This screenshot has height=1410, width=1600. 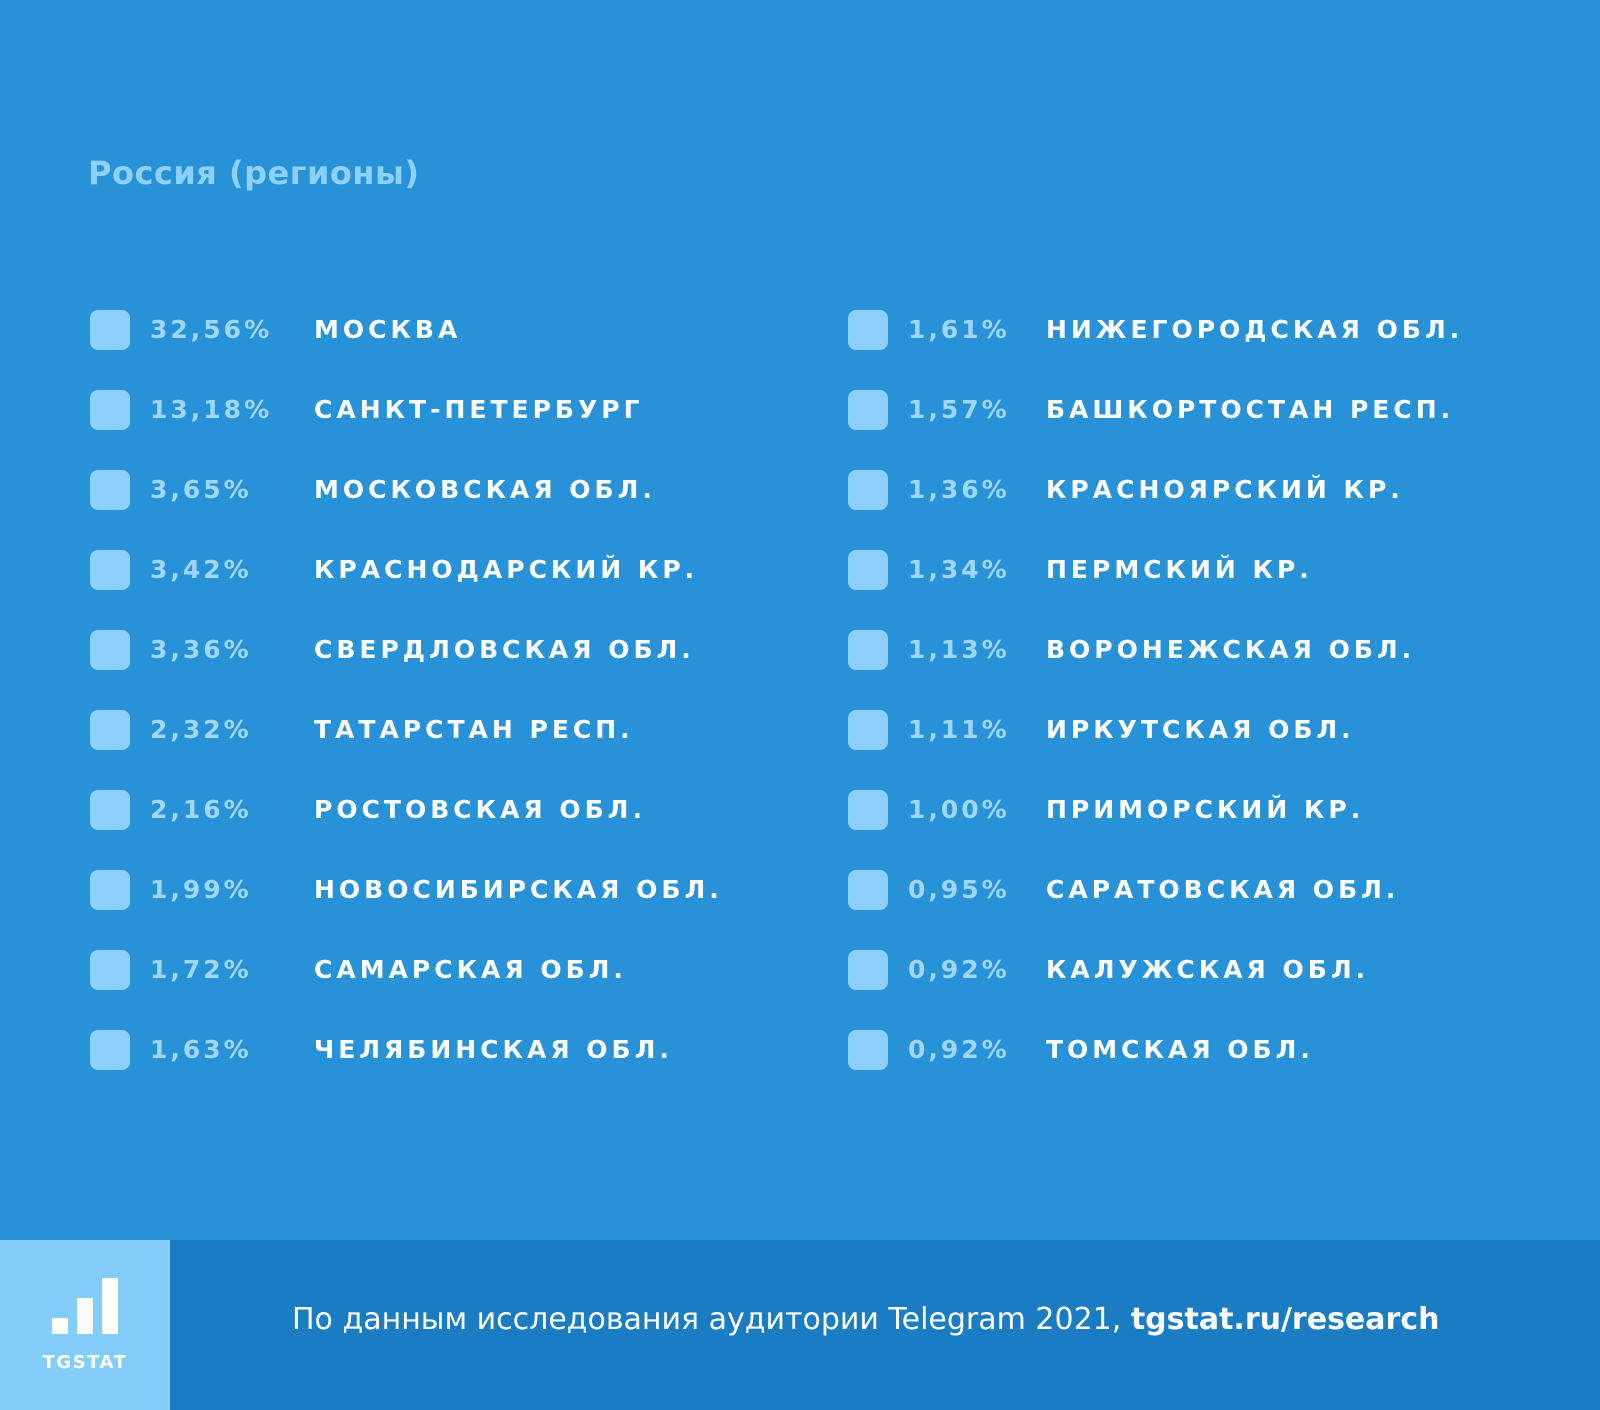 What do you see at coordinates (201, 809) in the screenshot?
I see `percent-label: 2,16%` at bounding box center [201, 809].